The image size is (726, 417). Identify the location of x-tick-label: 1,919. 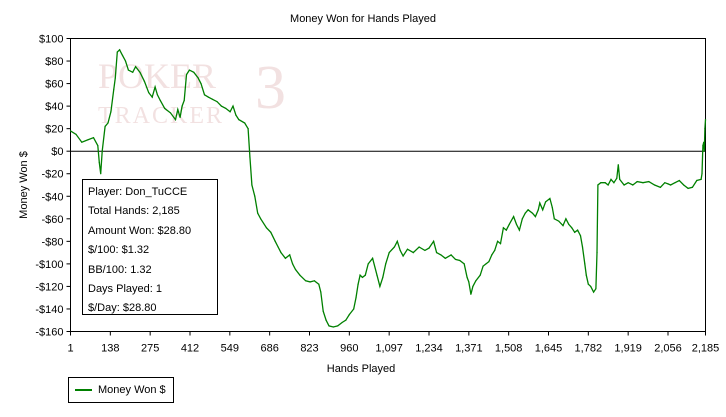
(628, 349).